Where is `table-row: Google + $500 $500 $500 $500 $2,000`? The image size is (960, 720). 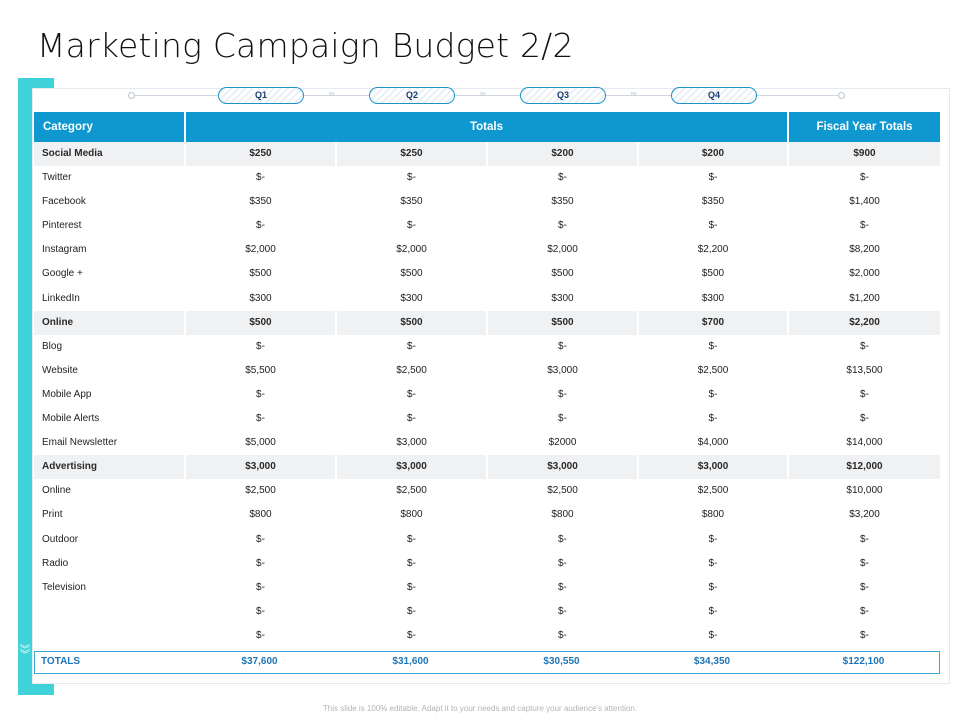
table-row: Google + $500 $500 $500 $500 $2,000 is located at coordinates (487, 274).